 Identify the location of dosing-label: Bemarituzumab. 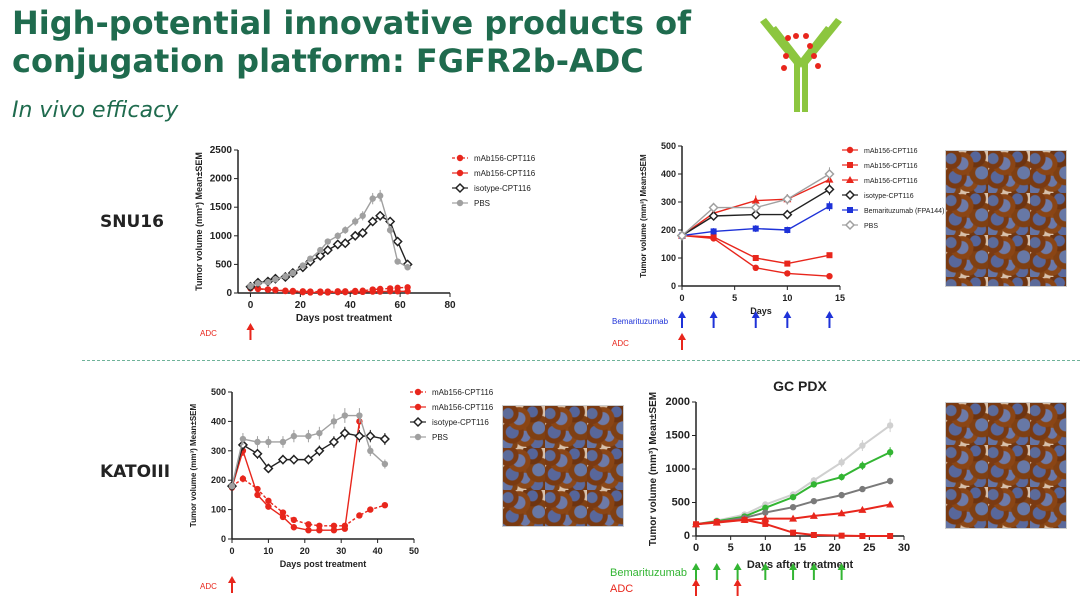
(640, 321).